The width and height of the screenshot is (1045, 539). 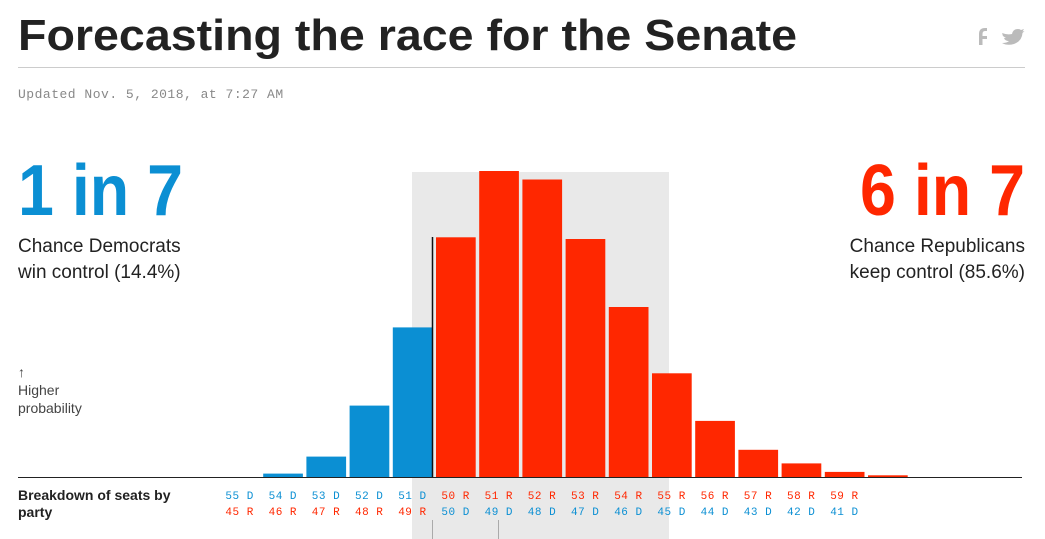 I want to click on x-tick-label: 45 D, so click(x=671, y=513).